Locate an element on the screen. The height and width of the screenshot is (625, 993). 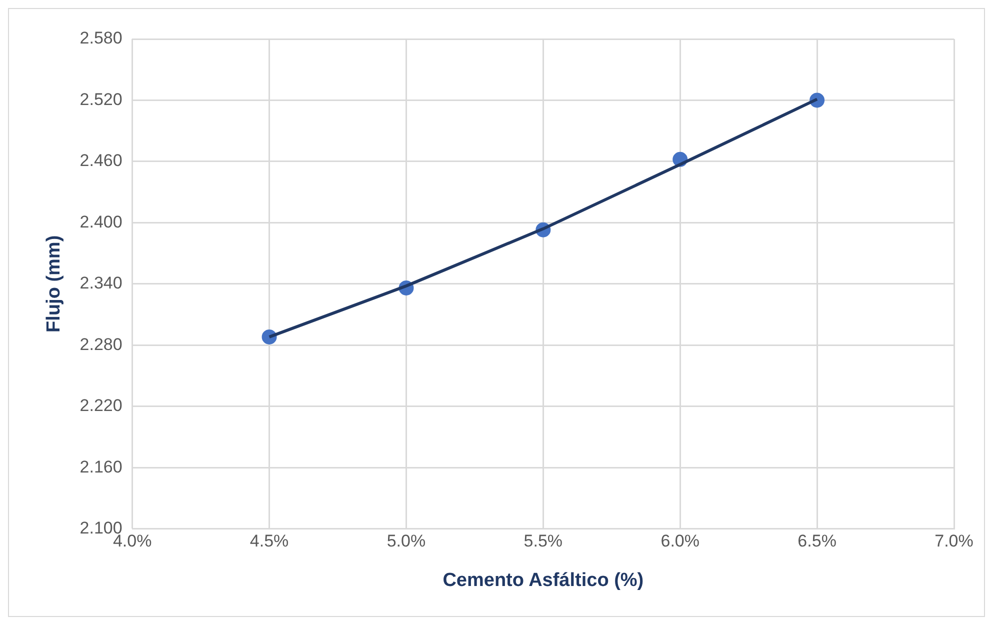
y-tick-label: 2.280 is located at coordinates (101, 344).